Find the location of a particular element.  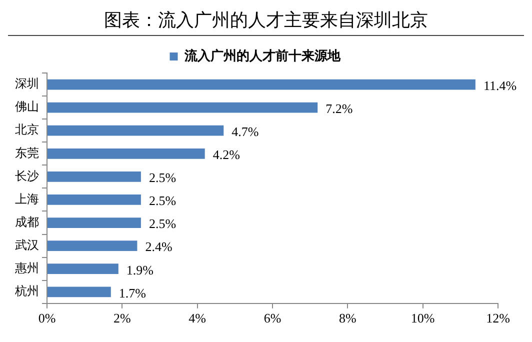

legend-label: 流入广州的人才前十来源地 is located at coordinates (262, 56).